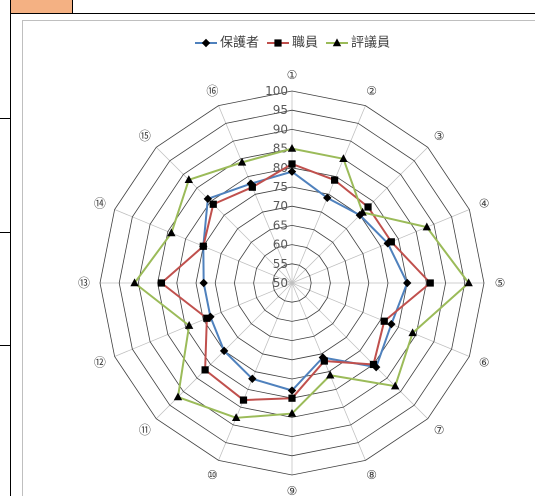 The height and width of the screenshot is (496, 535). I want to click on value-tick-label: 75, so click(280, 187).